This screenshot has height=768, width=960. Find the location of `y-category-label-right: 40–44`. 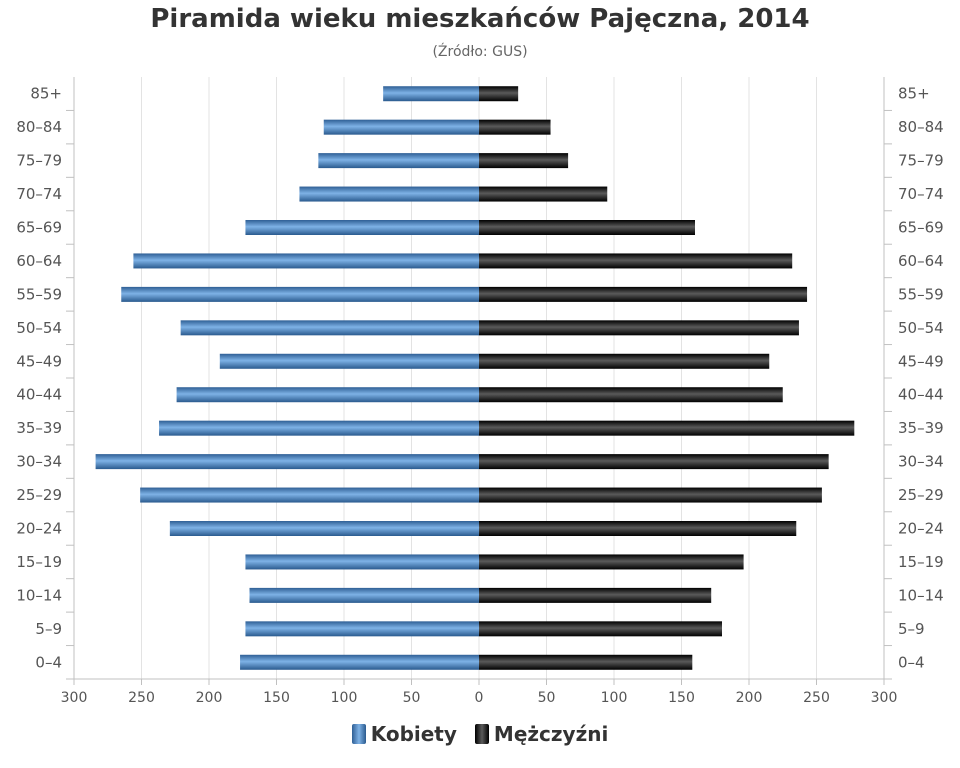

y-category-label-right: 40–44 is located at coordinates (921, 395).